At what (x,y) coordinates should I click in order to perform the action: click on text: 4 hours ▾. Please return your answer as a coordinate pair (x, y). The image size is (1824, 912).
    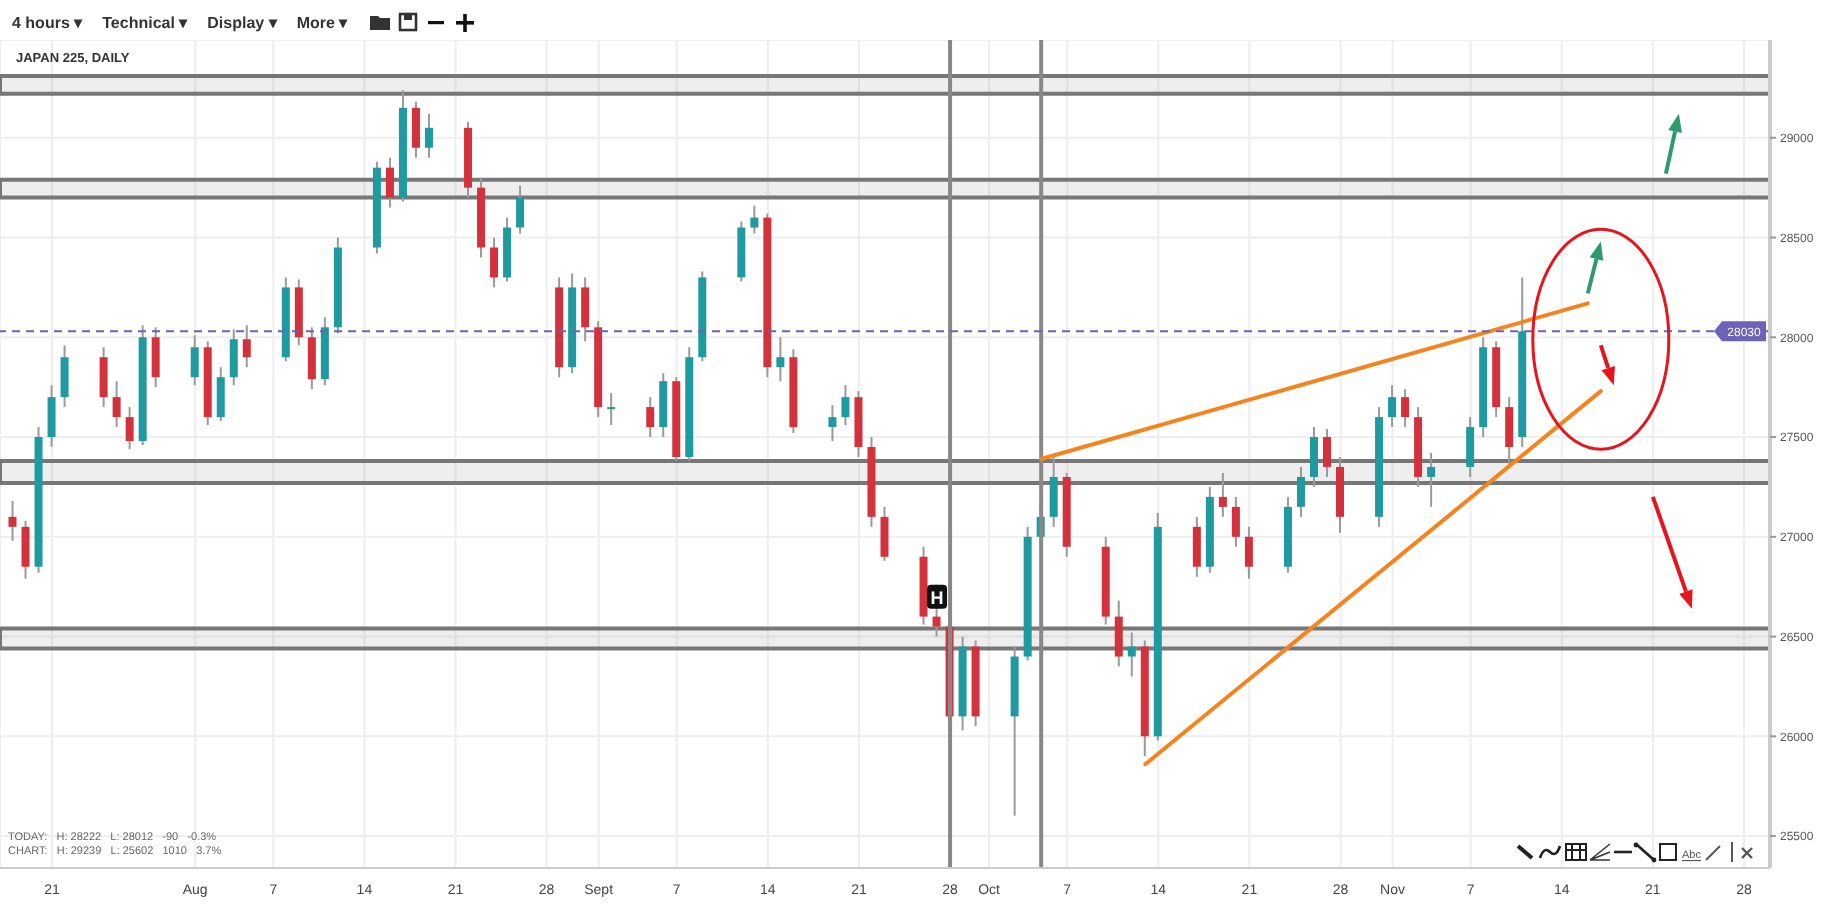
    Looking at the image, I should click on (47, 22).